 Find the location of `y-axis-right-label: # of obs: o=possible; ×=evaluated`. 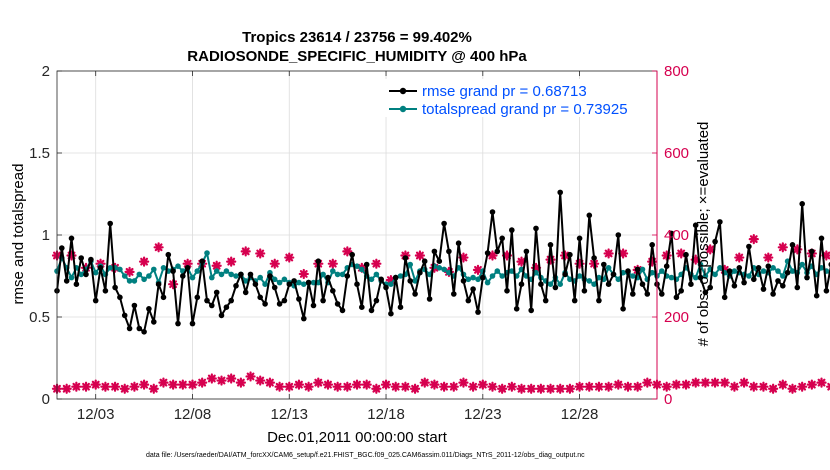

y-axis-right-label: # of obs: o=possible; ×=evaluated is located at coordinates (703, 234).